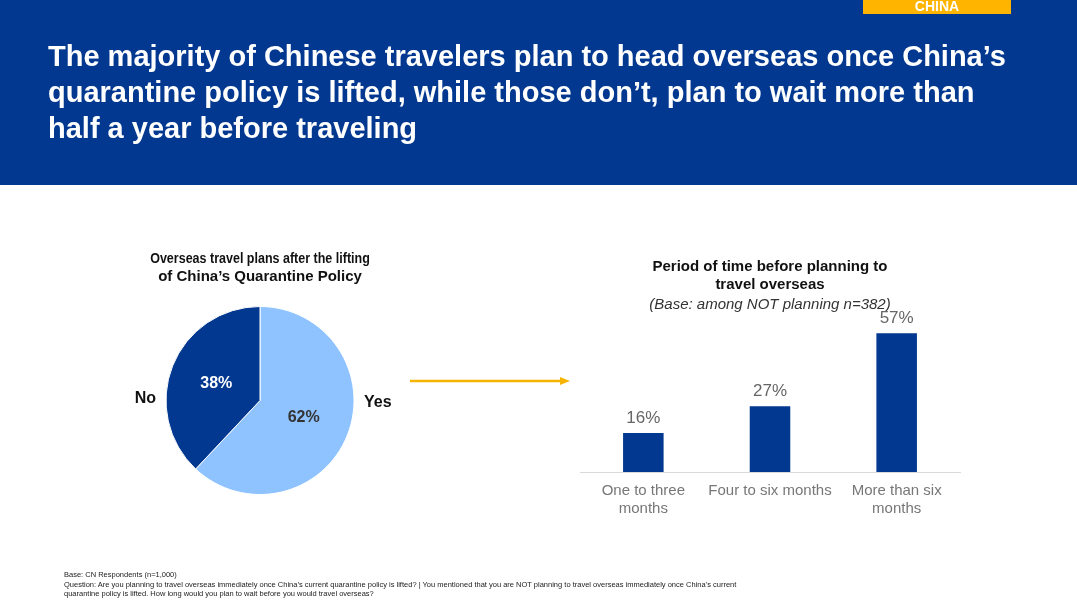 Image resolution: width=1077 pixels, height=602 pixels. Describe the element at coordinates (643, 499) in the screenshot. I see `x-tick-label: One to three months` at that location.